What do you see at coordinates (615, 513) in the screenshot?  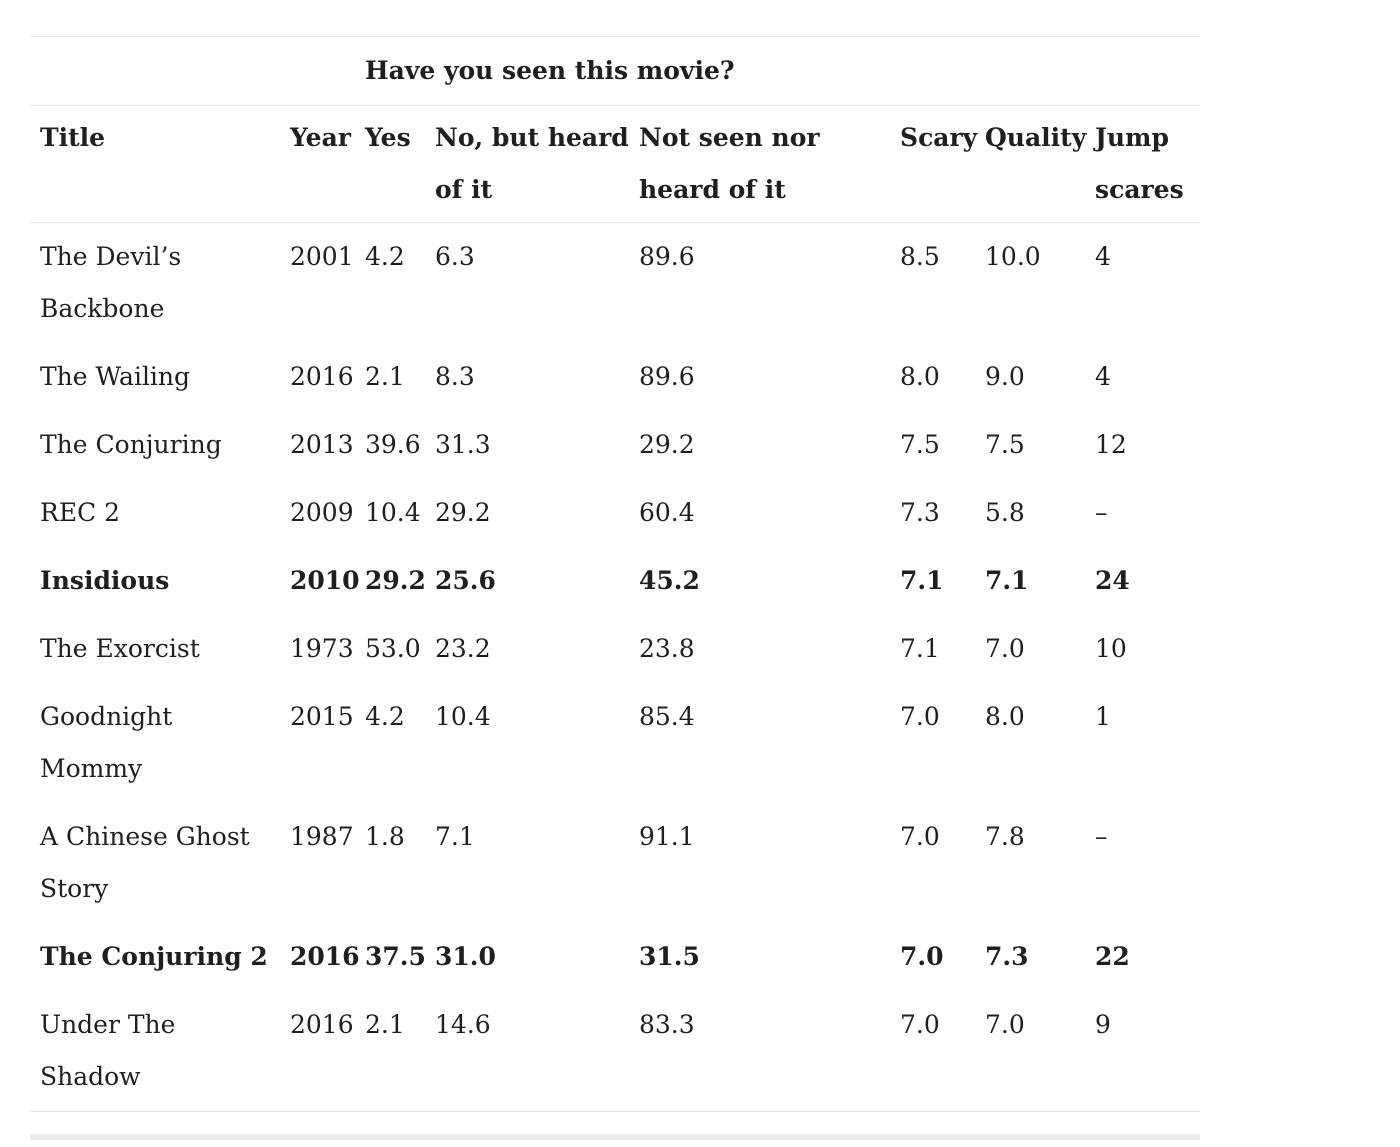 I see `table-row: REC 2 2009 10.4 29.2 60.4 7.3 5.8 –` at bounding box center [615, 513].